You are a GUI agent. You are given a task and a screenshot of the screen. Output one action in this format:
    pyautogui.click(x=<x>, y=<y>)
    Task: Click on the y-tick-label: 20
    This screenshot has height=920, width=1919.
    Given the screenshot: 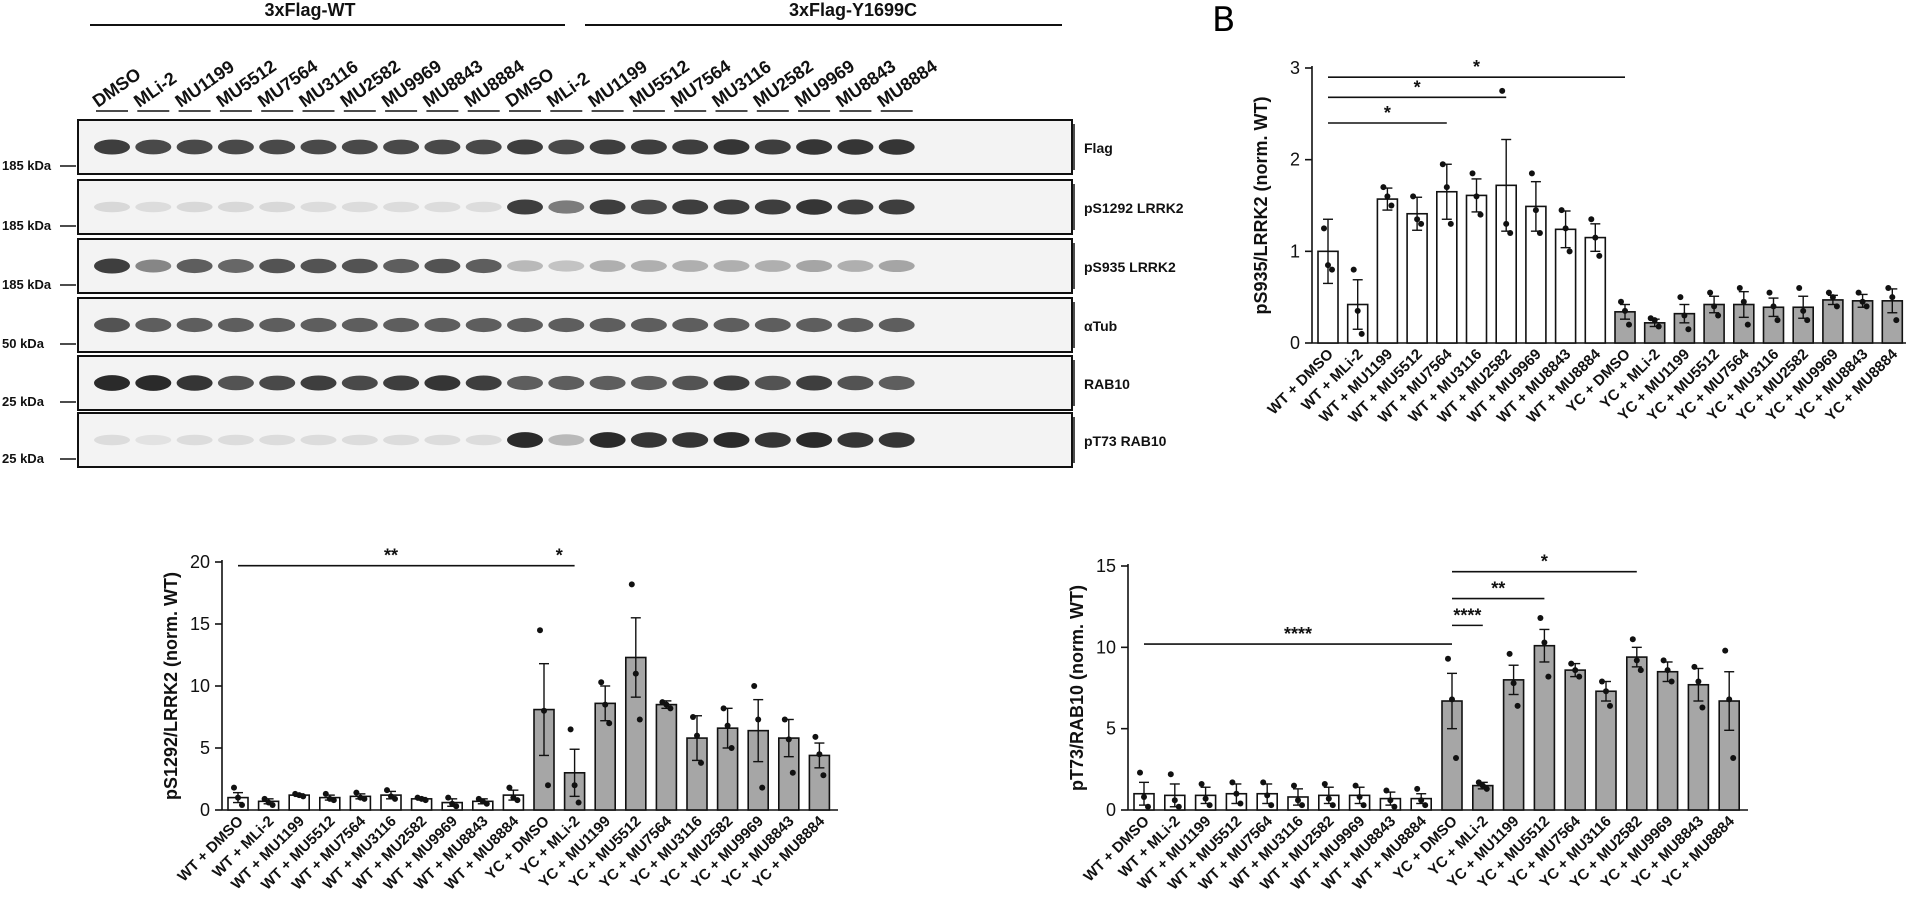 What is the action you would take?
    pyautogui.click(x=200, y=562)
    